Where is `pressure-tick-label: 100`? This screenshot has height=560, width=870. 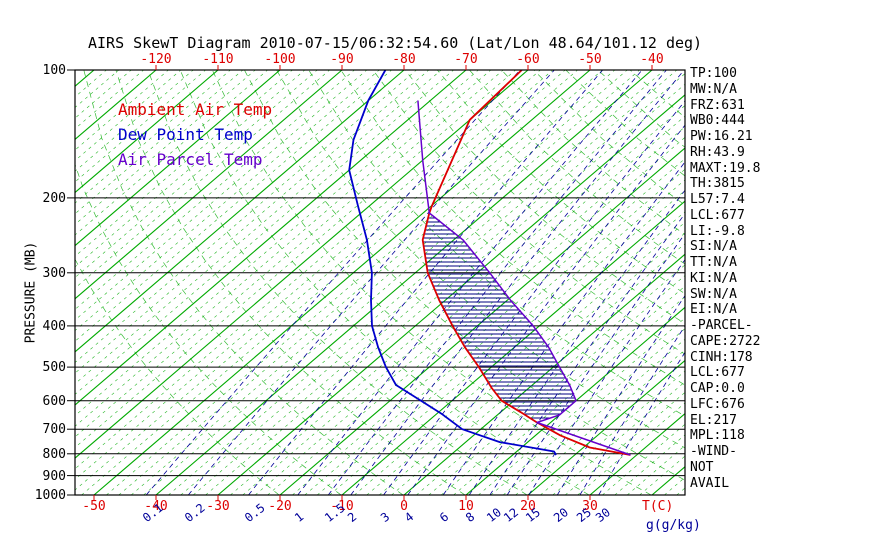 pressure-tick-label: 100 is located at coordinates (54, 70).